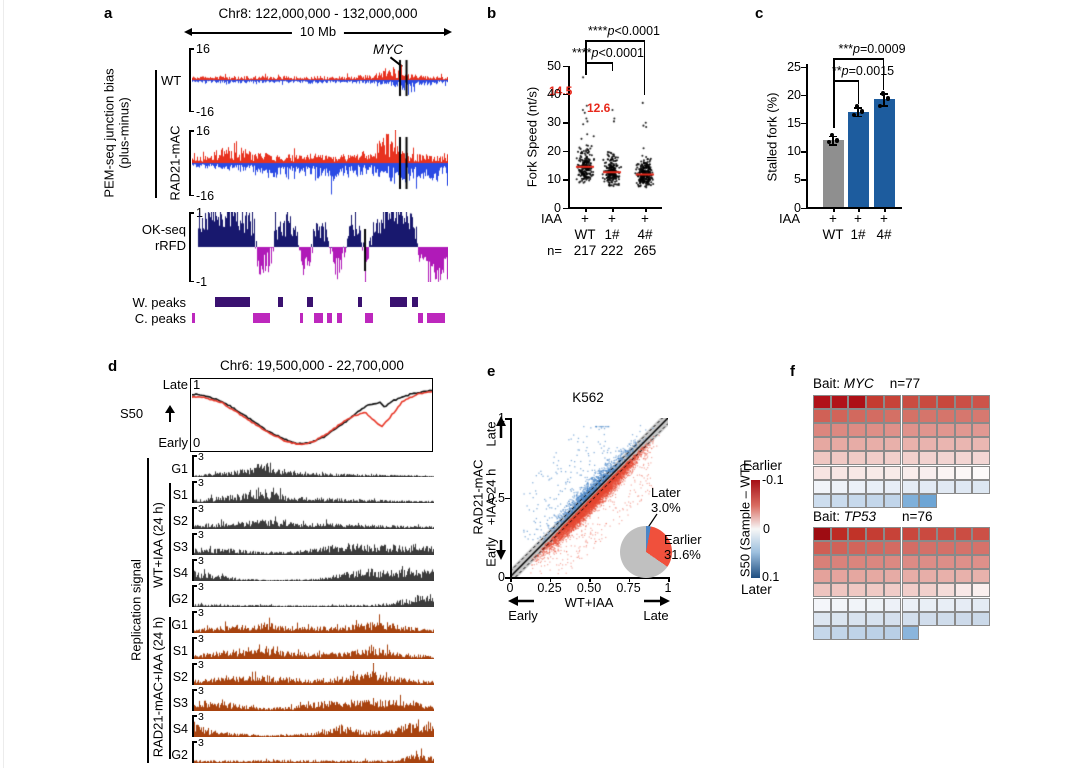  I want to click on y-early-label: Early, so click(491, 552).